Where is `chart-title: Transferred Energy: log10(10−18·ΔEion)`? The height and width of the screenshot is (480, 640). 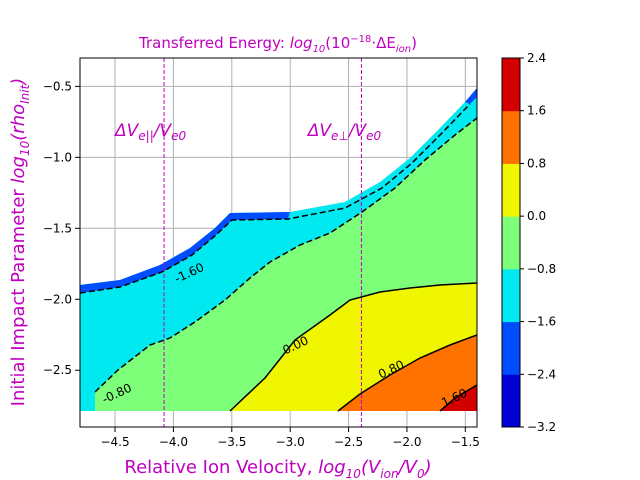 chart-title: Transferred Energy: log10(10−18·ΔEion) is located at coordinates (277, 44).